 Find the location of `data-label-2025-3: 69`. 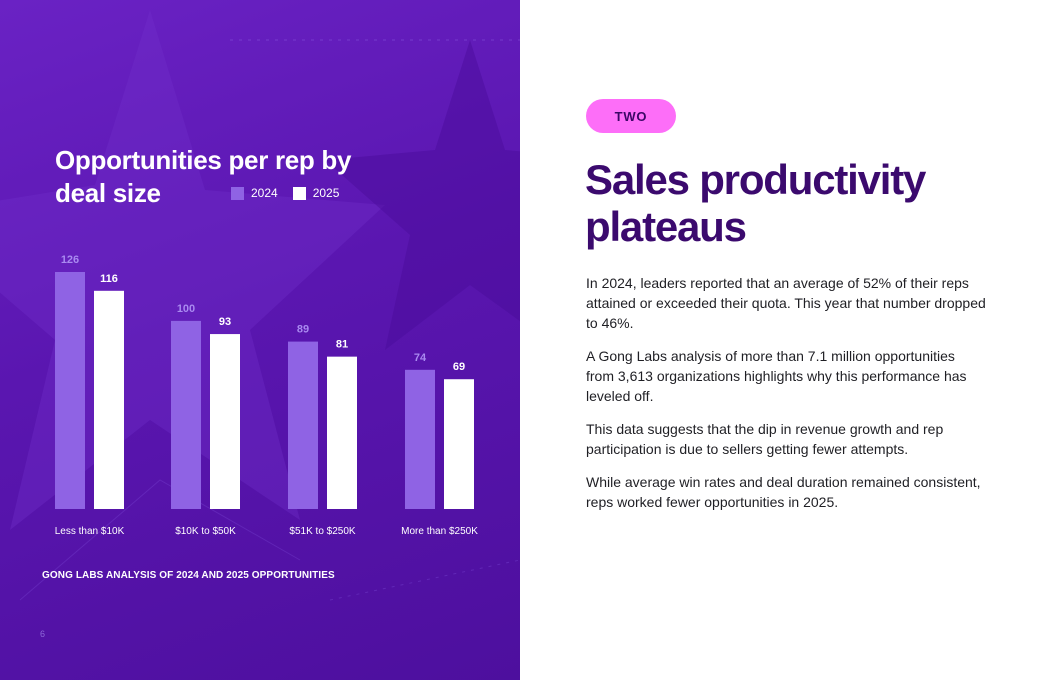

data-label-2025-3: 69 is located at coordinates (459, 367).